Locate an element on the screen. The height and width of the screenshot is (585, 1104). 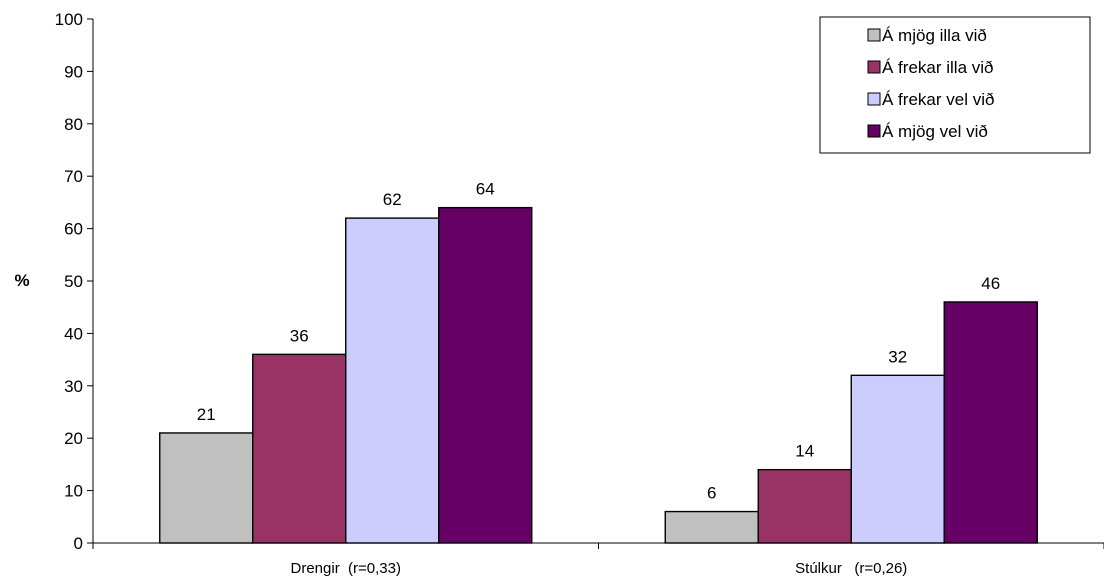
legend-label: Á frekar illa við is located at coordinates (937, 67).